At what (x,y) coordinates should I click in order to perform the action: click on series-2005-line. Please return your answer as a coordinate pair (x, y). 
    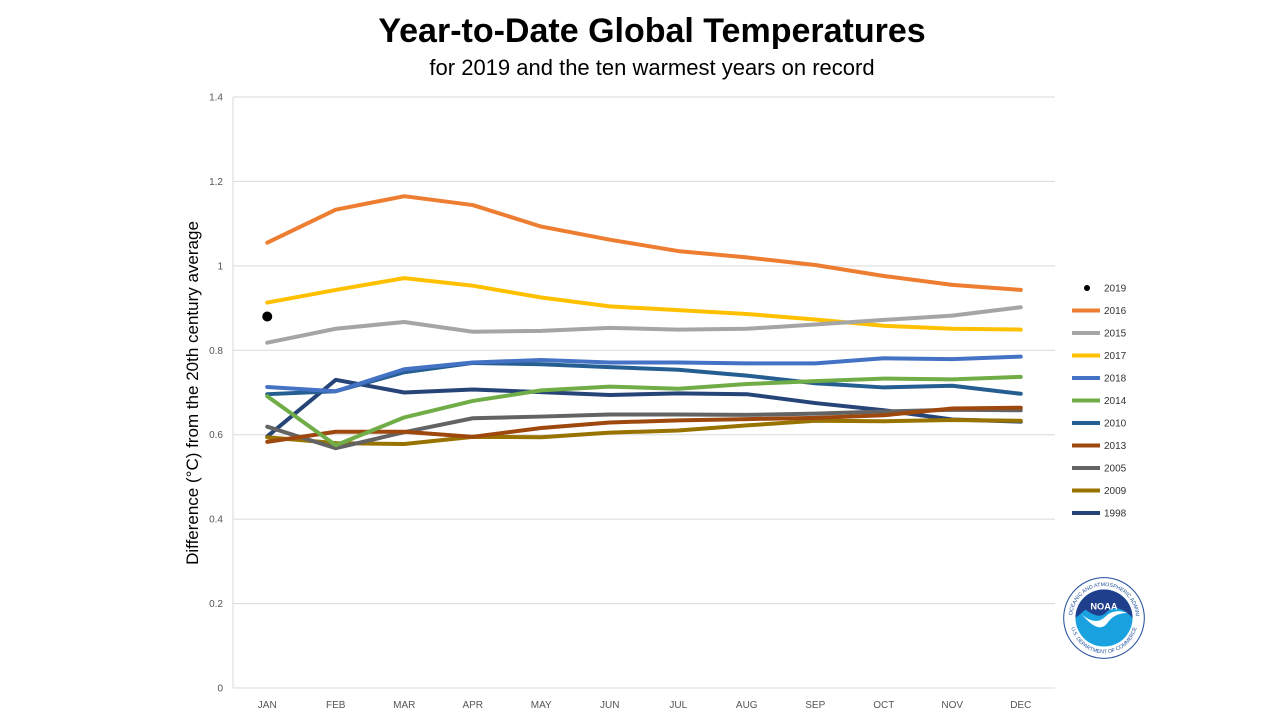
    Looking at the image, I should click on (644, 429).